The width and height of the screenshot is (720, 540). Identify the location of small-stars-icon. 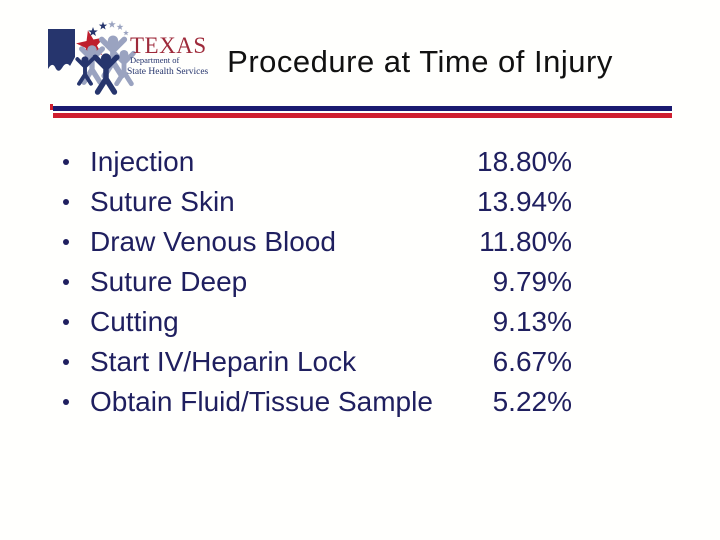
(108, 28).